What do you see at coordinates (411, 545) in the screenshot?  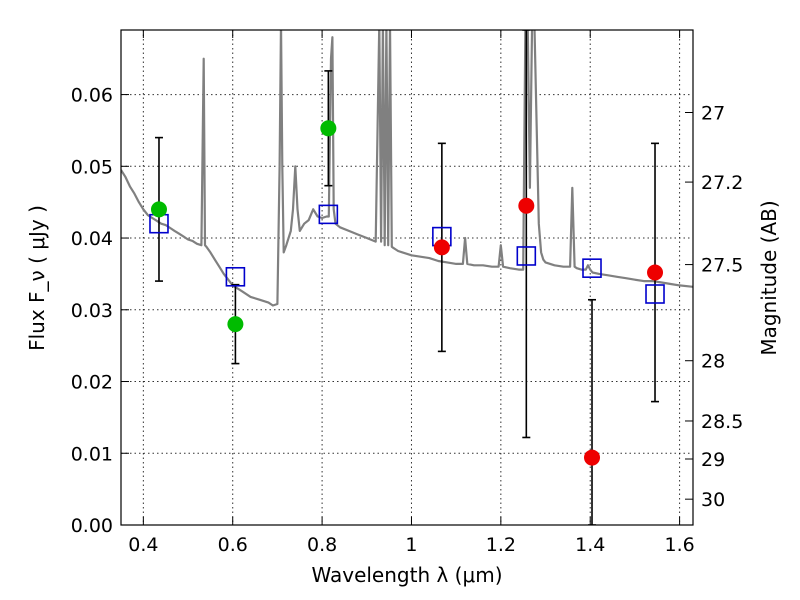 I see `x-tick-label: 1` at bounding box center [411, 545].